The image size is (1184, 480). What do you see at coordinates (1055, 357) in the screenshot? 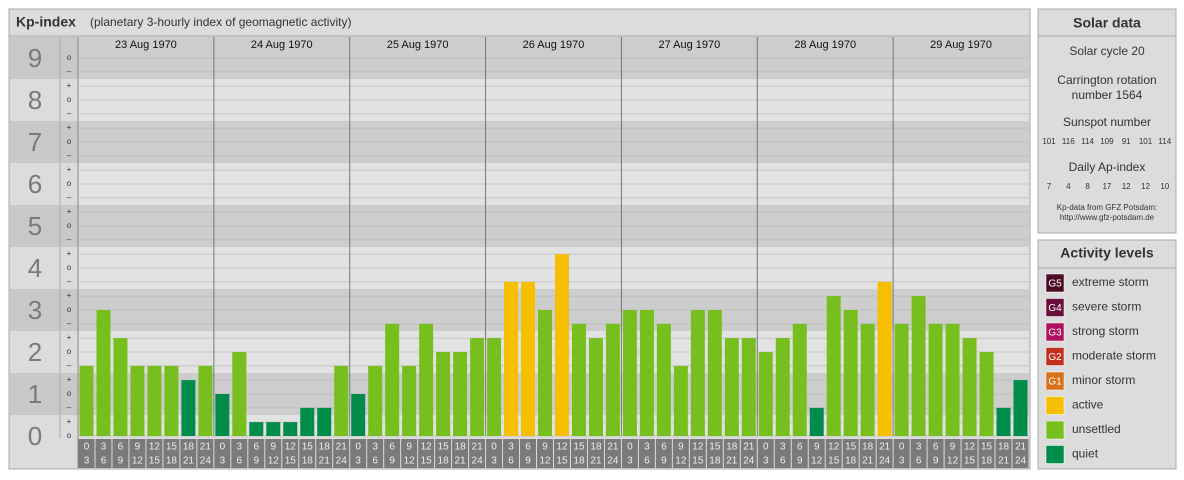
I see `legend-badge: G2` at bounding box center [1055, 357].